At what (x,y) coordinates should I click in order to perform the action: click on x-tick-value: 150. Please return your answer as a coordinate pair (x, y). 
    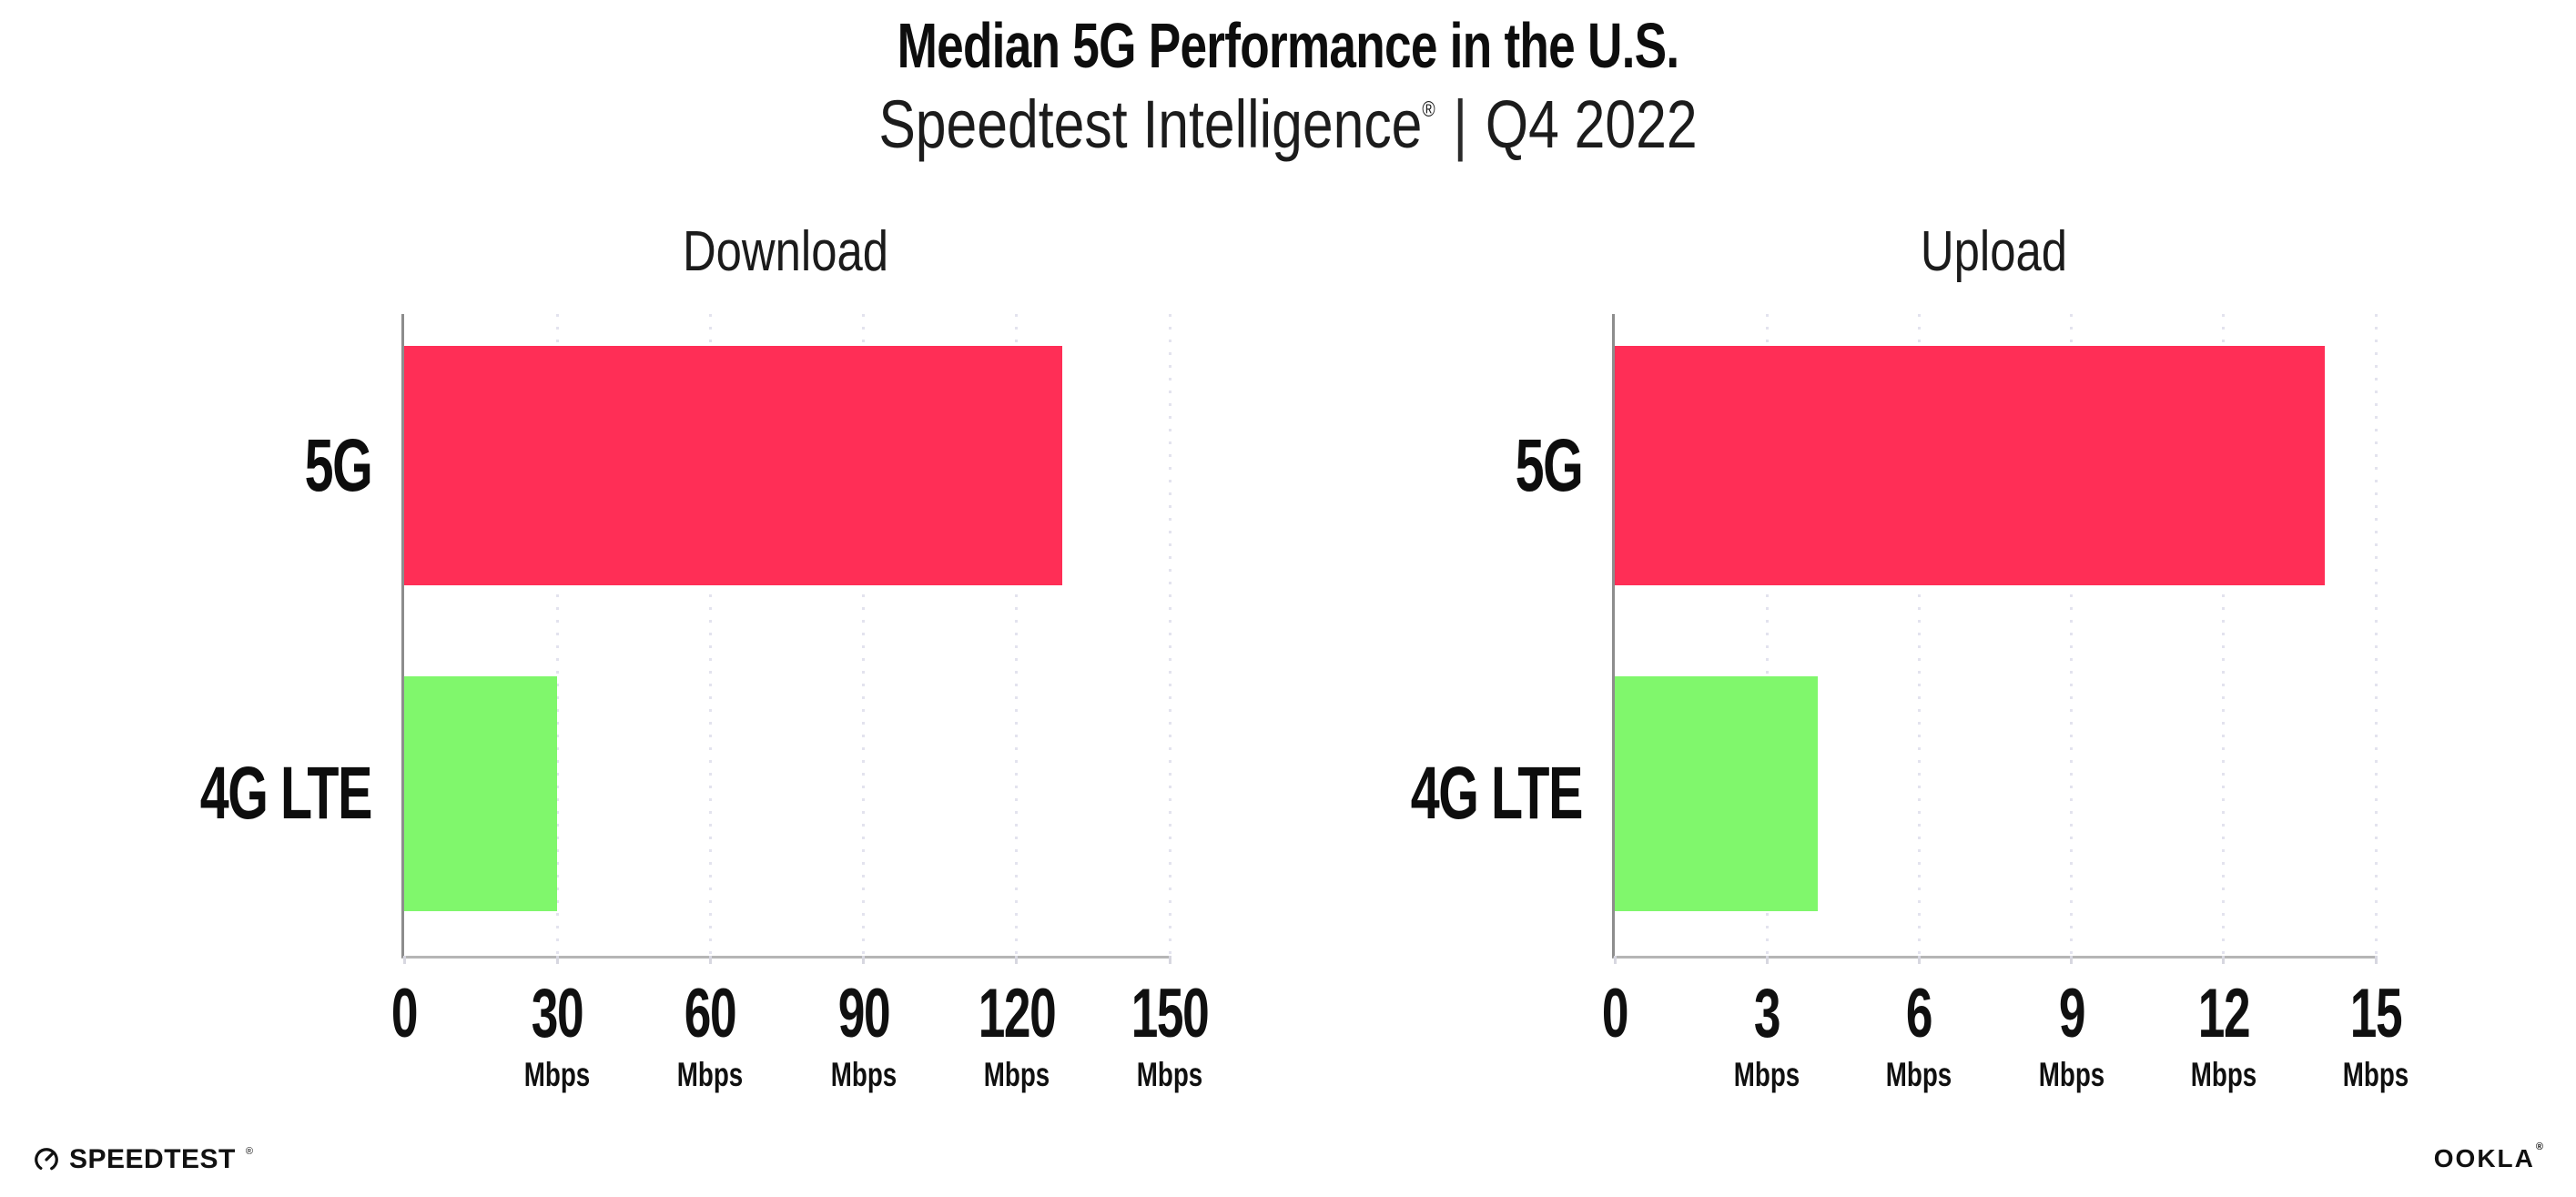
    Looking at the image, I should click on (1170, 1014).